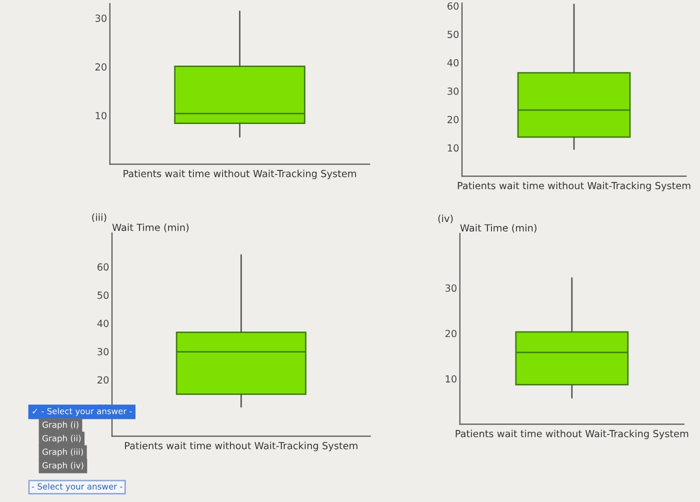 The width and height of the screenshot is (700, 502). What do you see at coordinates (62, 452) in the screenshot?
I see `text: Graph (iii)` at bounding box center [62, 452].